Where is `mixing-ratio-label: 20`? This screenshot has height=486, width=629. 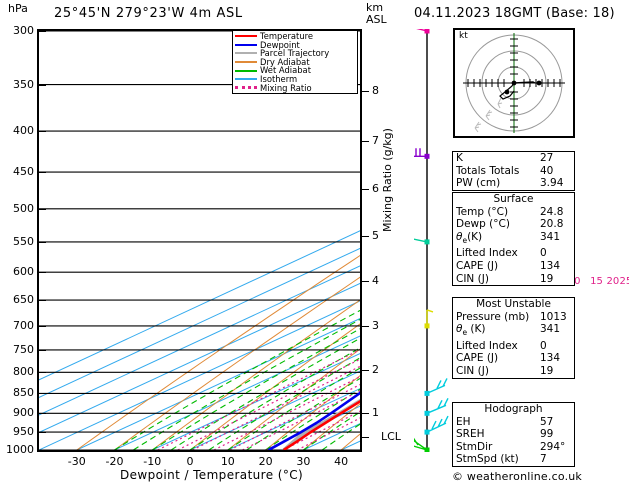
mixing-ratio-label: 20 is located at coordinates (613, 281).